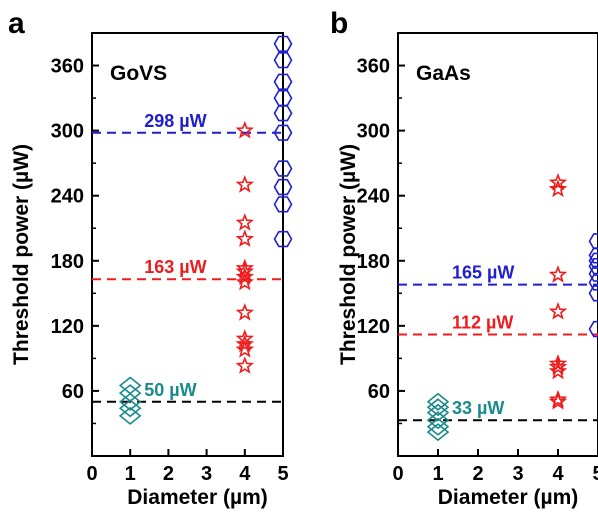  I want to click on threshold-label: 112 µW, so click(482, 323).